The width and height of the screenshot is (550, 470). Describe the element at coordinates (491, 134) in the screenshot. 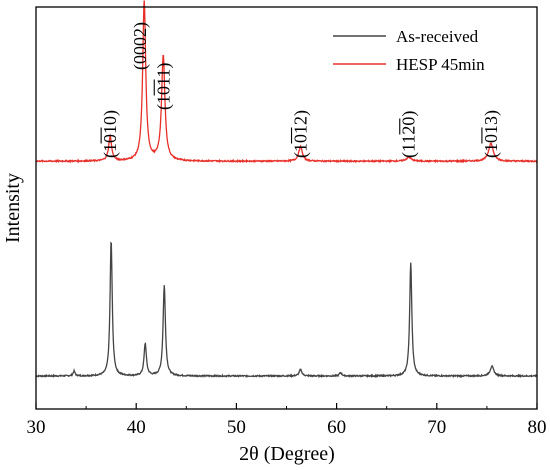

I see `peak-label: (1013)` at that location.